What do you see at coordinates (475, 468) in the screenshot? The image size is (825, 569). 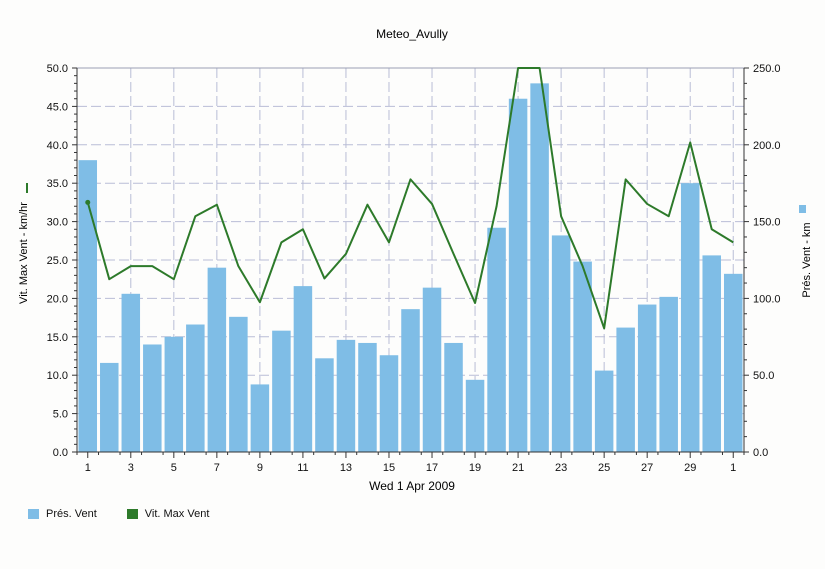 I see `x-axis-tick-label: 19` at bounding box center [475, 468].